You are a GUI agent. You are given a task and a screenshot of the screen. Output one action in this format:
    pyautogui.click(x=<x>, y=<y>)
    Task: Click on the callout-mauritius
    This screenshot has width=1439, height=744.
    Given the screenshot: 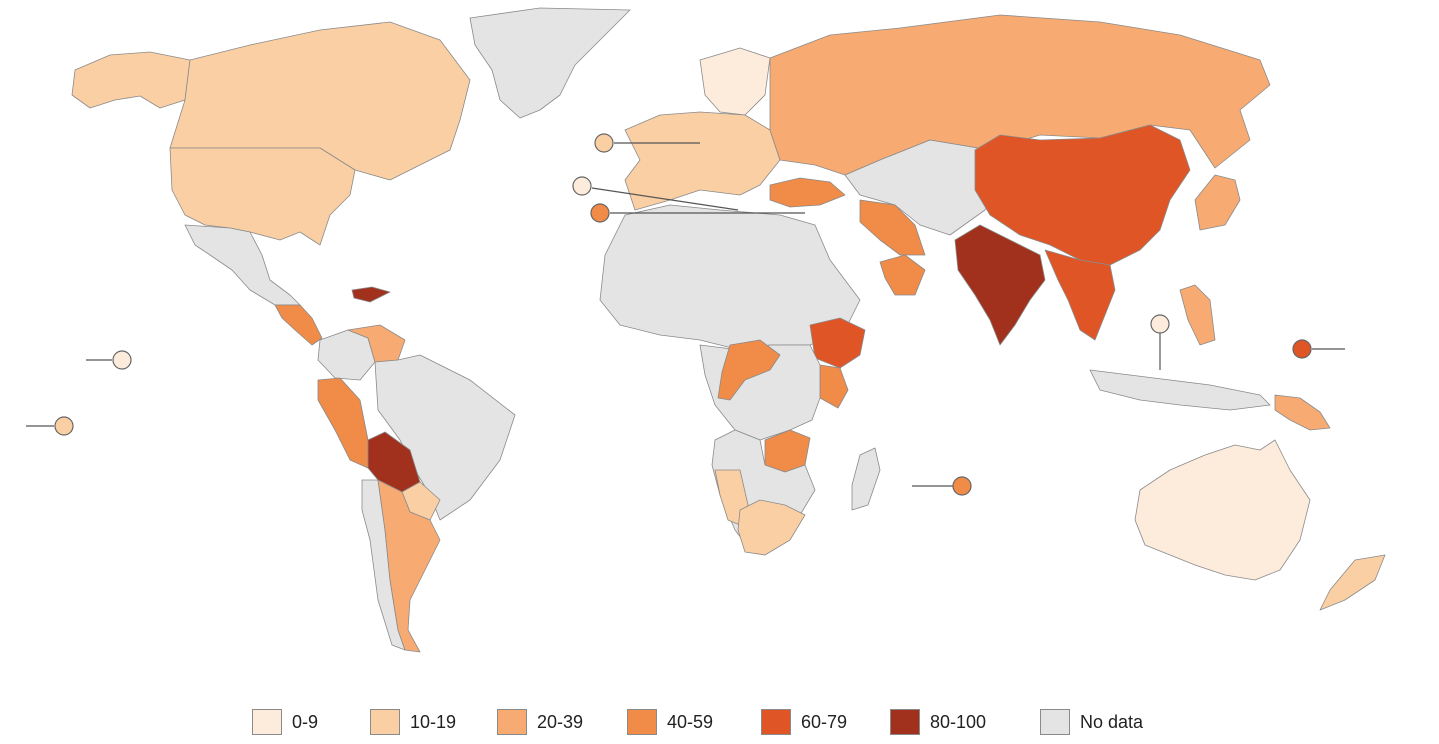 What is the action you would take?
    pyautogui.click(x=962, y=486)
    